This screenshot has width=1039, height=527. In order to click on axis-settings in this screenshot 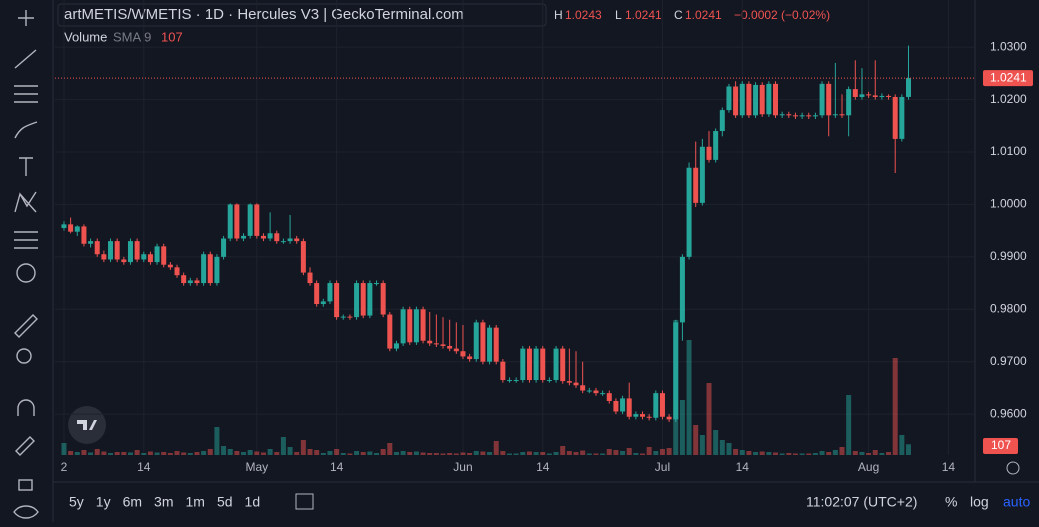, I will do `click(1013, 468)`.